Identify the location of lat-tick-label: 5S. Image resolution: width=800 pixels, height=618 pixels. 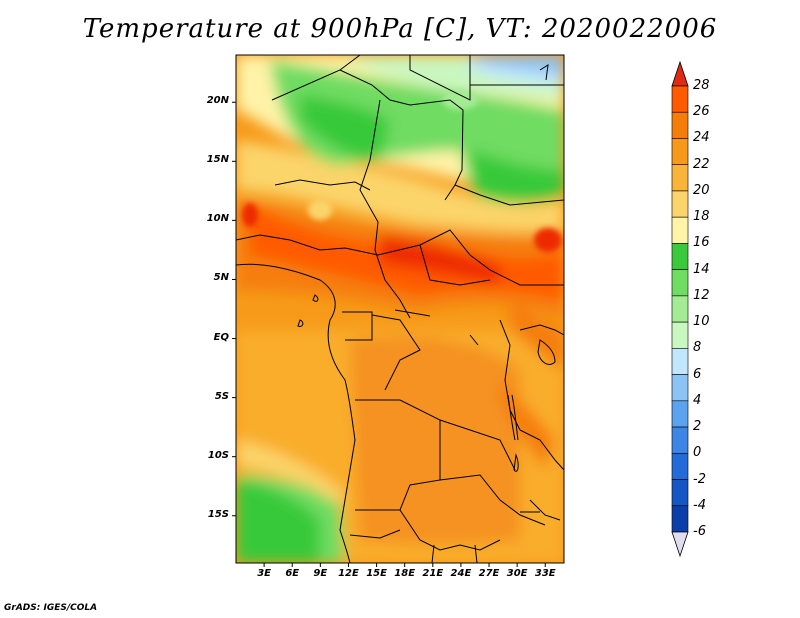
(221, 396).